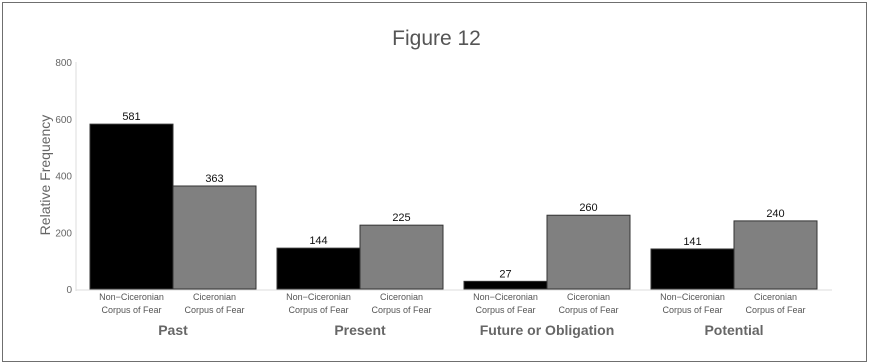  I want to click on y-tick-label: 400, so click(63, 177).